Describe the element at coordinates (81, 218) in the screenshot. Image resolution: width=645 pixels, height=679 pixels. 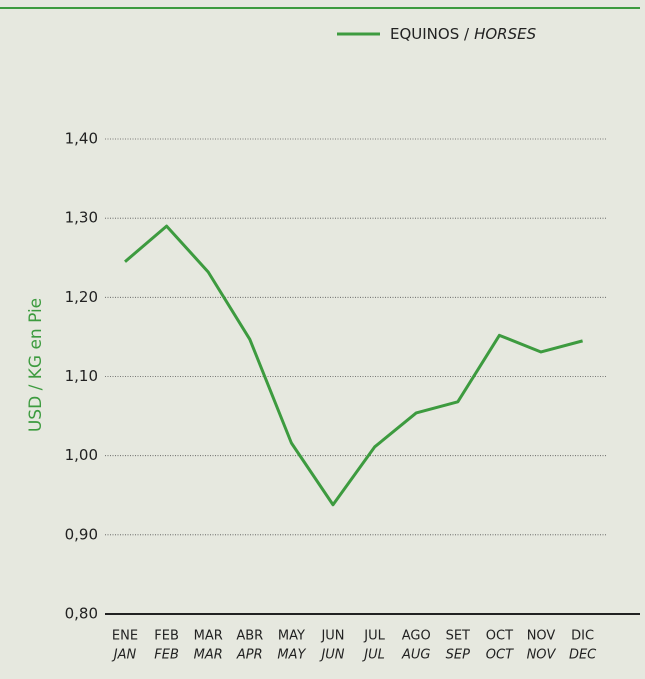
I see `y-tick-label: 1,30` at that location.